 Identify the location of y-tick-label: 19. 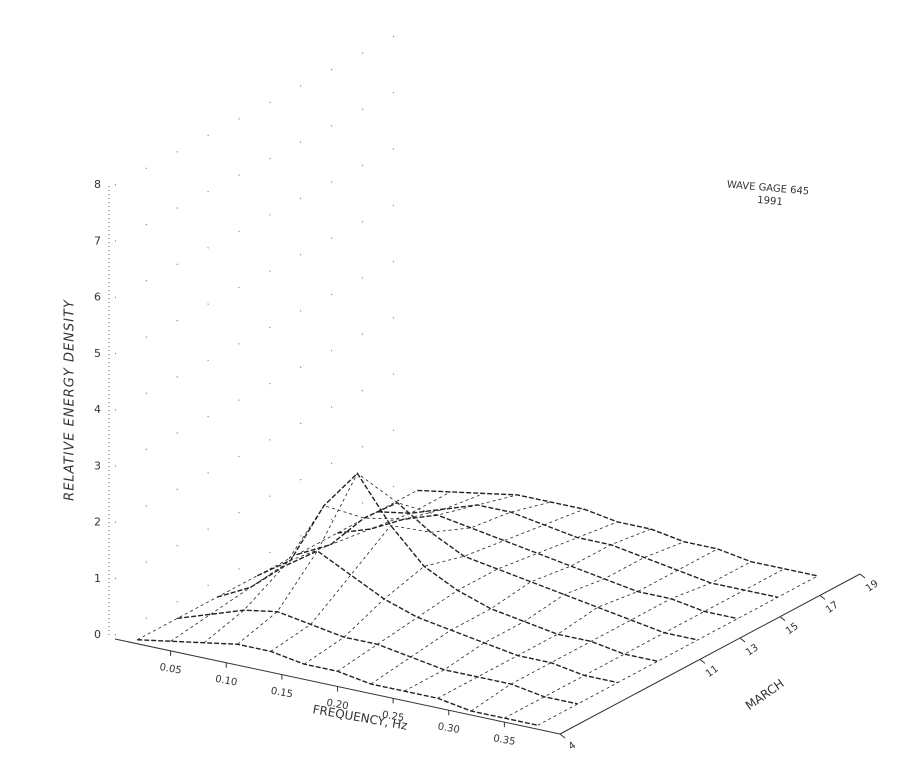
(872, 586).